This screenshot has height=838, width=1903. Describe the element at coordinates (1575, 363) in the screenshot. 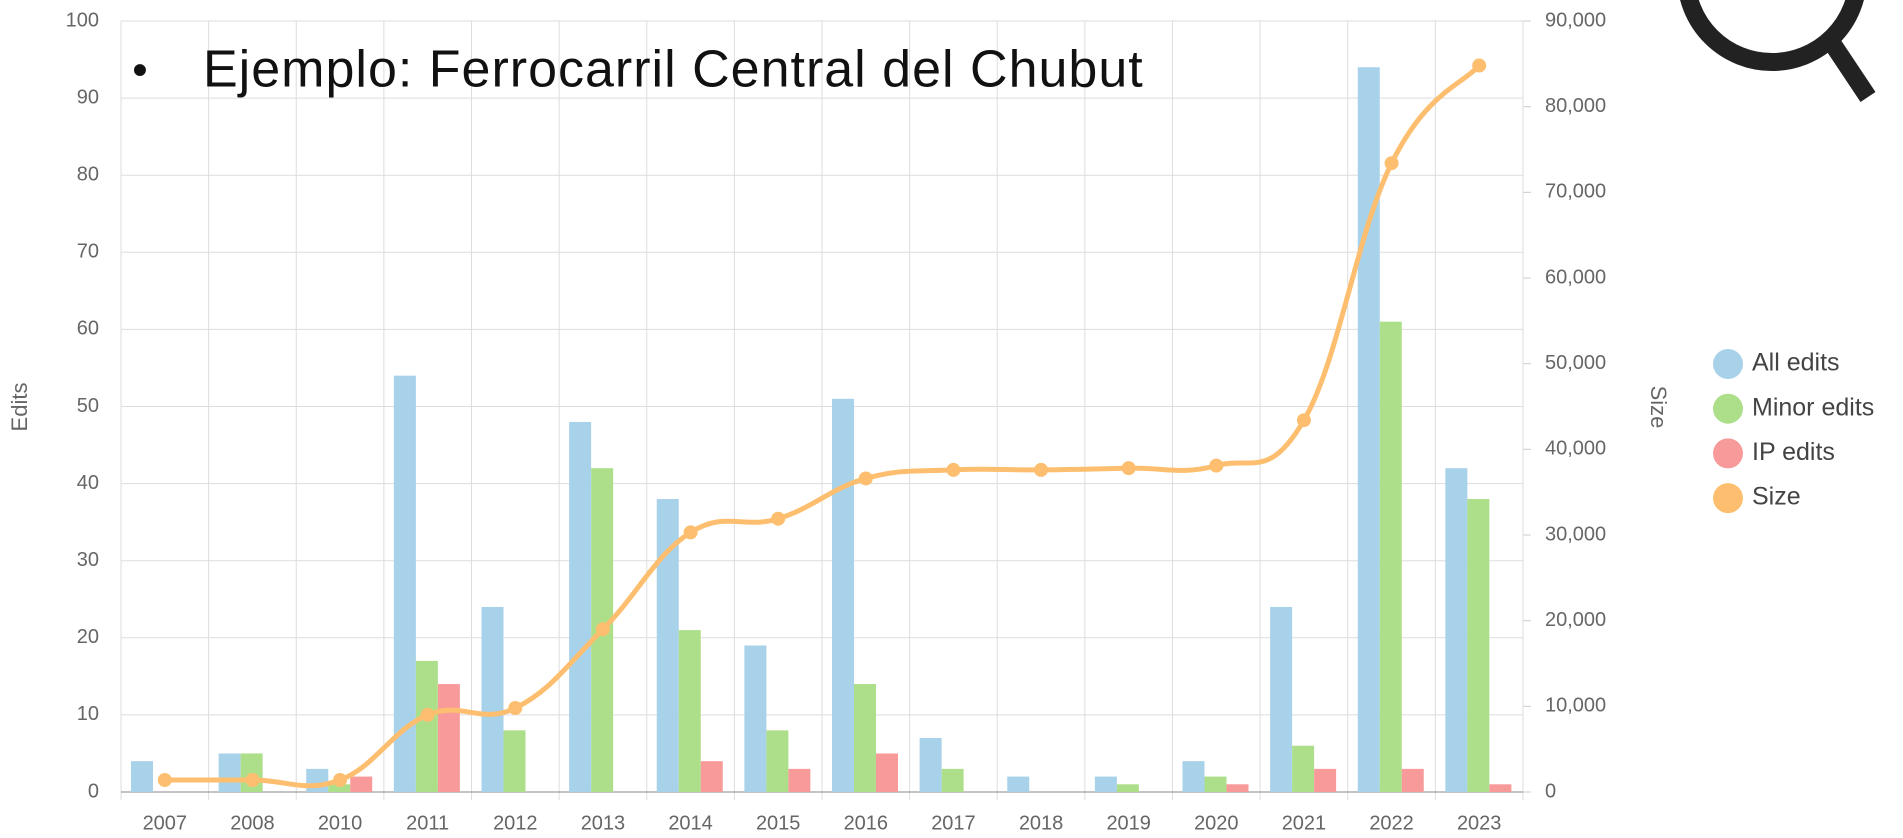

I see `y2-tick-label: 50,000` at that location.